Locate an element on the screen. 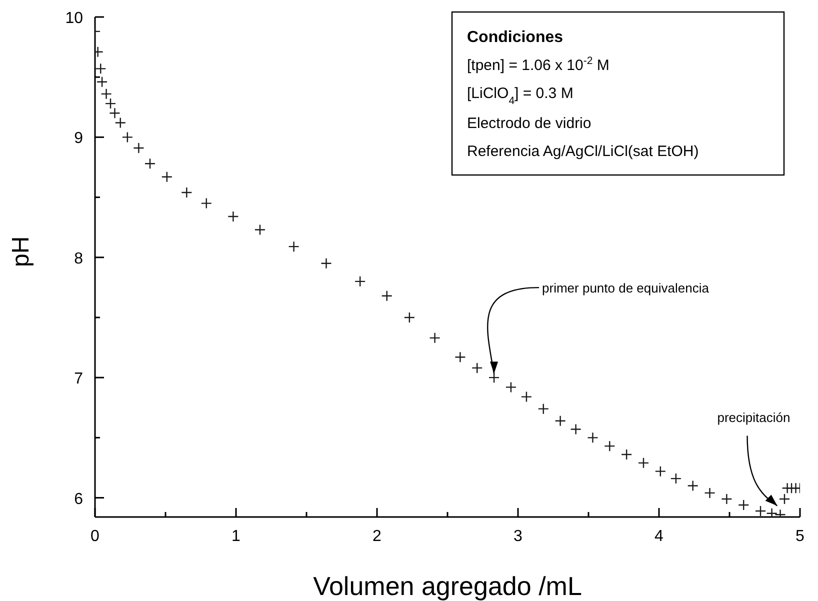 This screenshot has width=818, height=601. x-tick-label: 3 is located at coordinates (518, 536).